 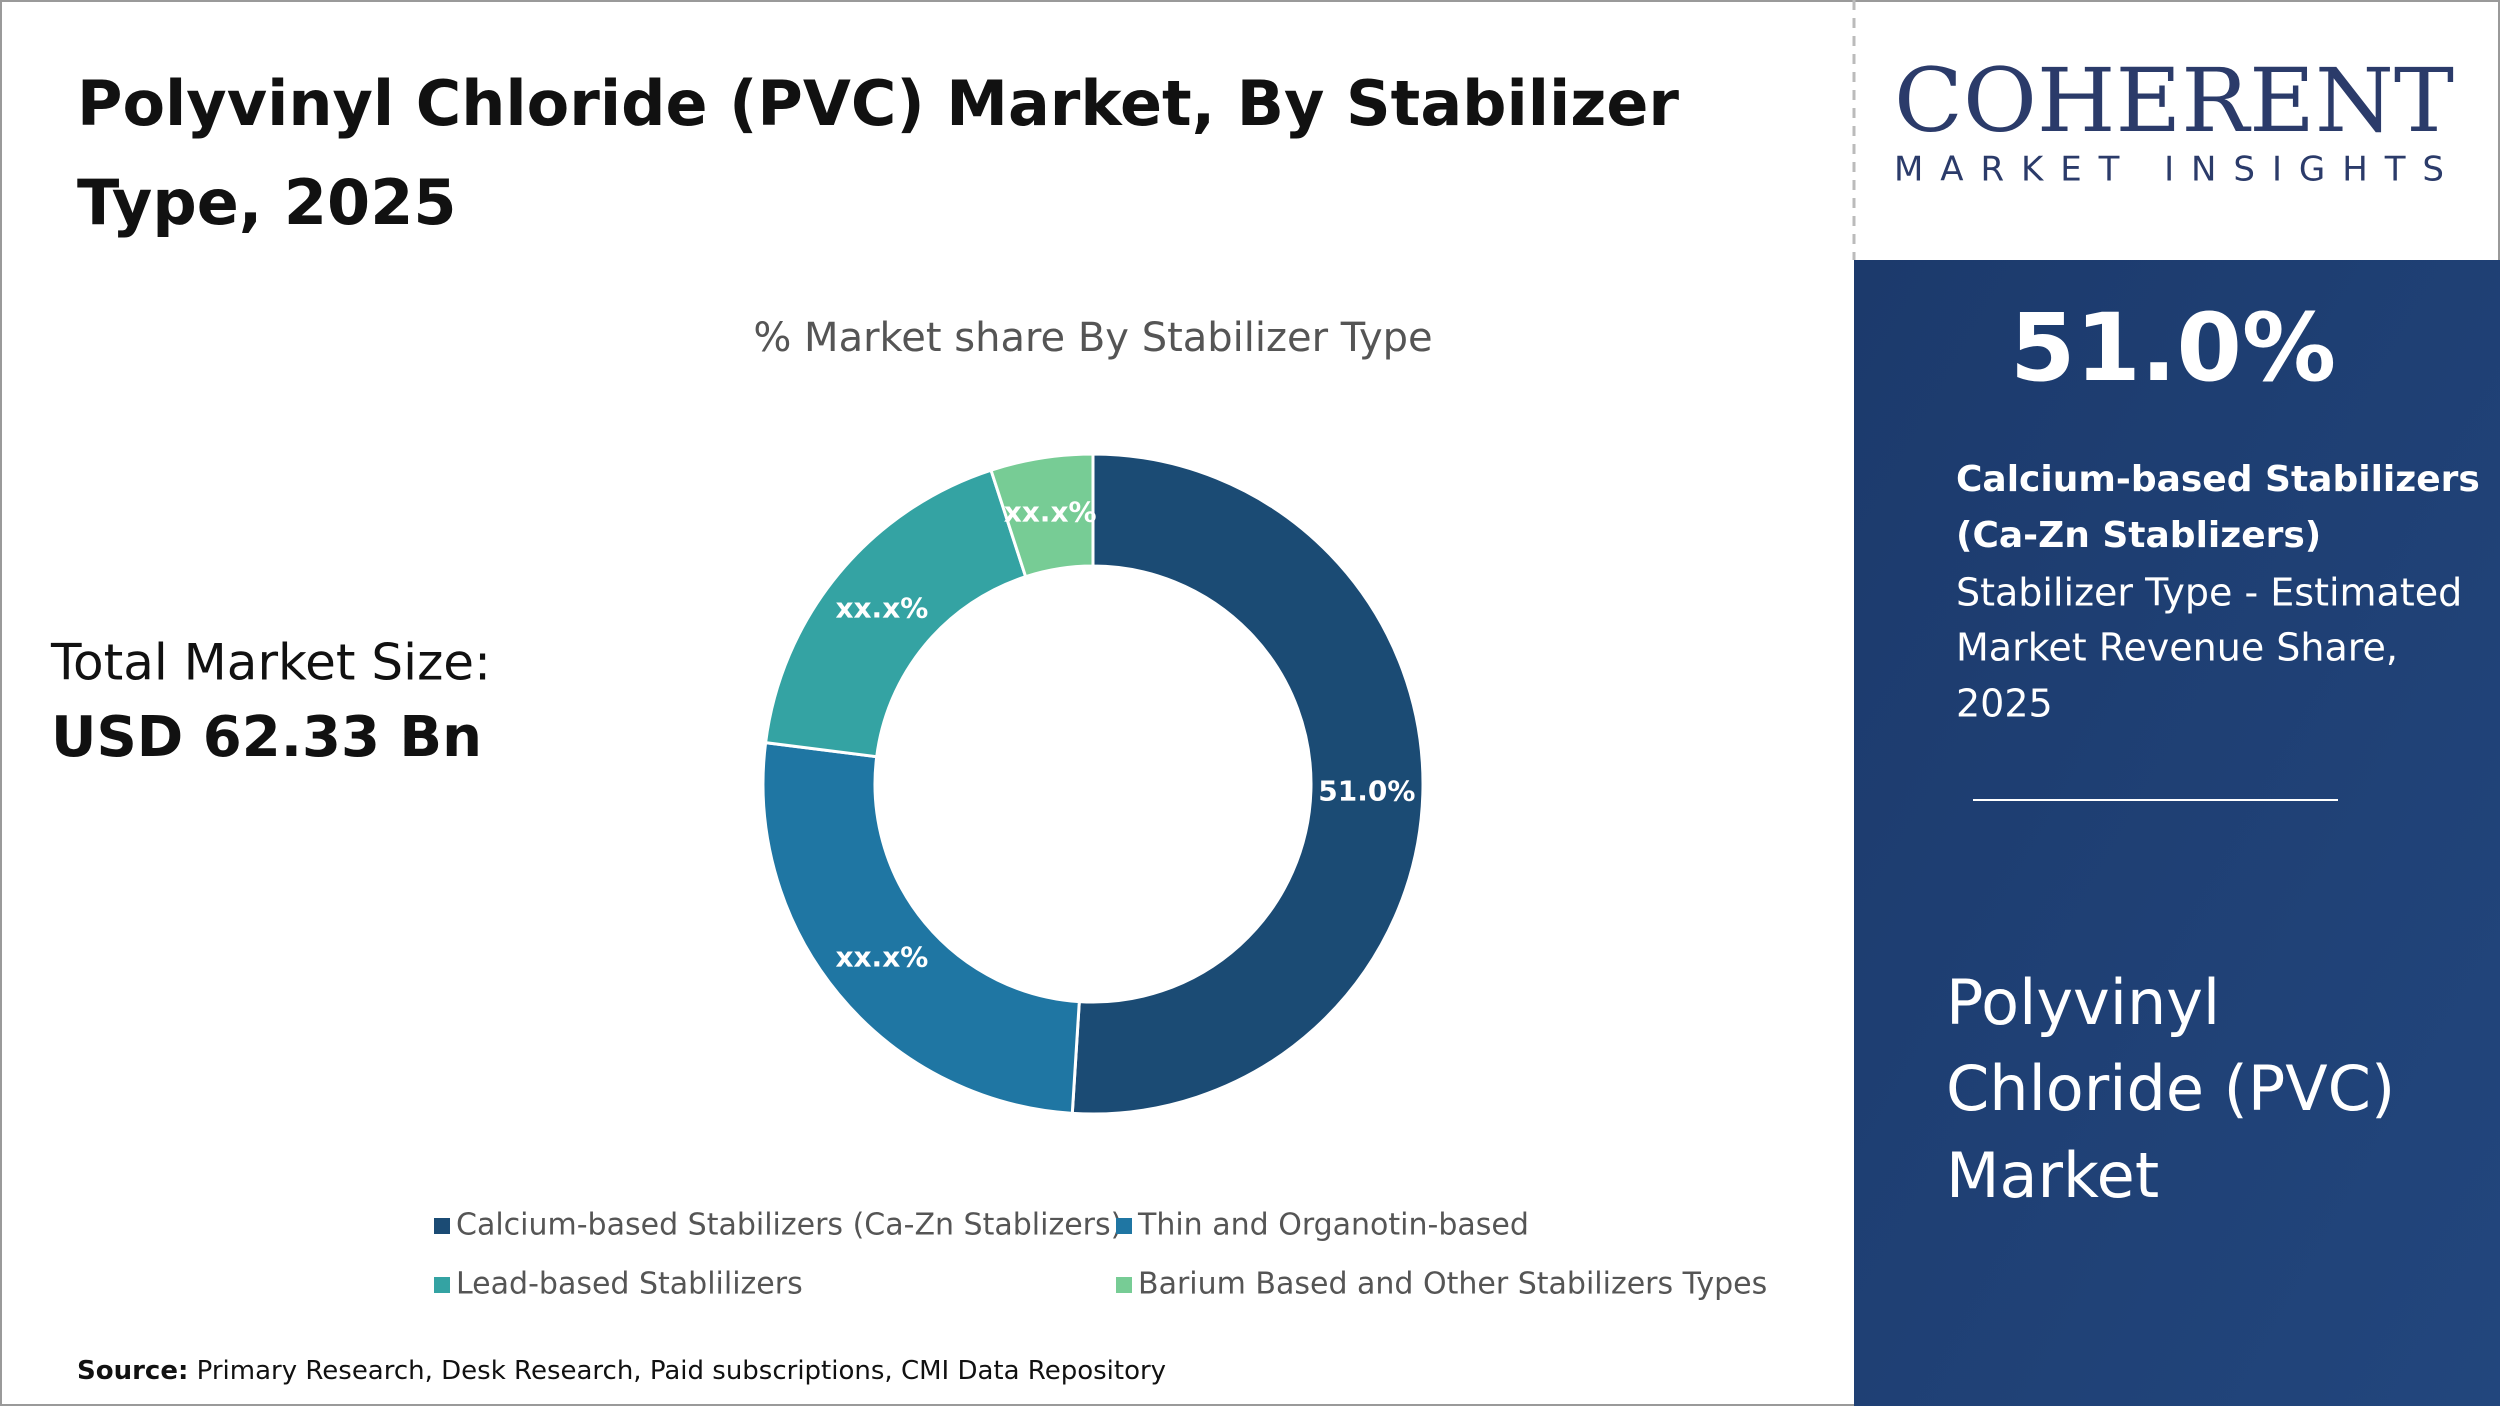 I want to click on market-name: Polyvinyl, so click(x=2083, y=1002).